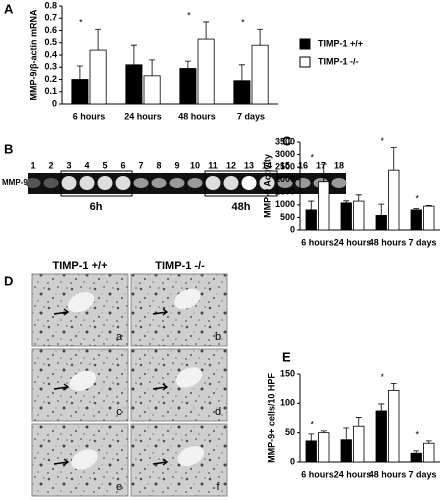  Describe the element at coordinates (122, 165) in the screenshot. I see `lane-number: 6` at that location.